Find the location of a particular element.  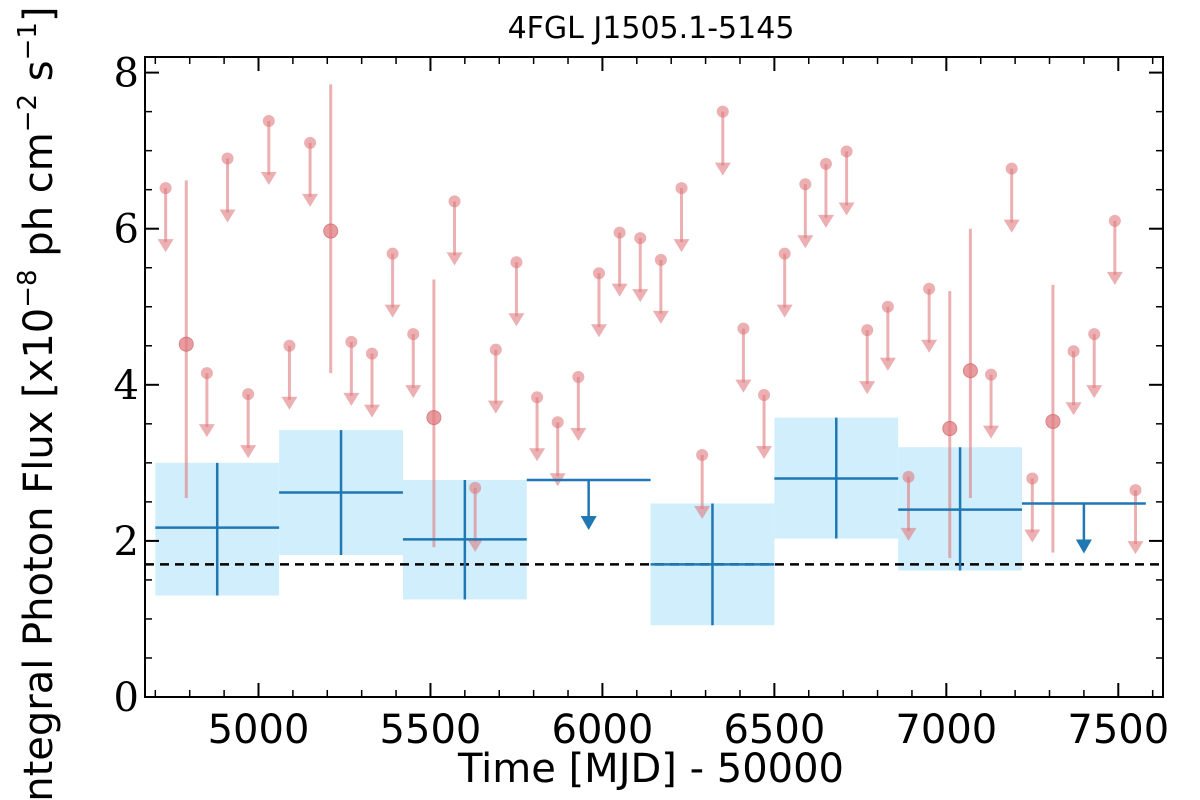

y-axis-label-part: ] is located at coordinates (39, 14).